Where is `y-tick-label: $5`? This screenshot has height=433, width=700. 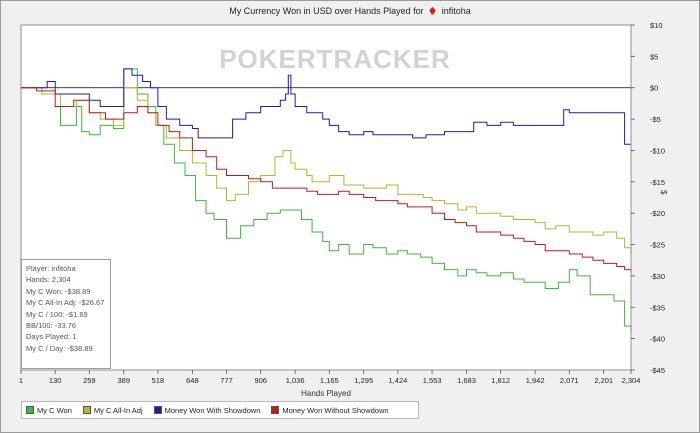 y-tick-label: $5 is located at coordinates (654, 56).